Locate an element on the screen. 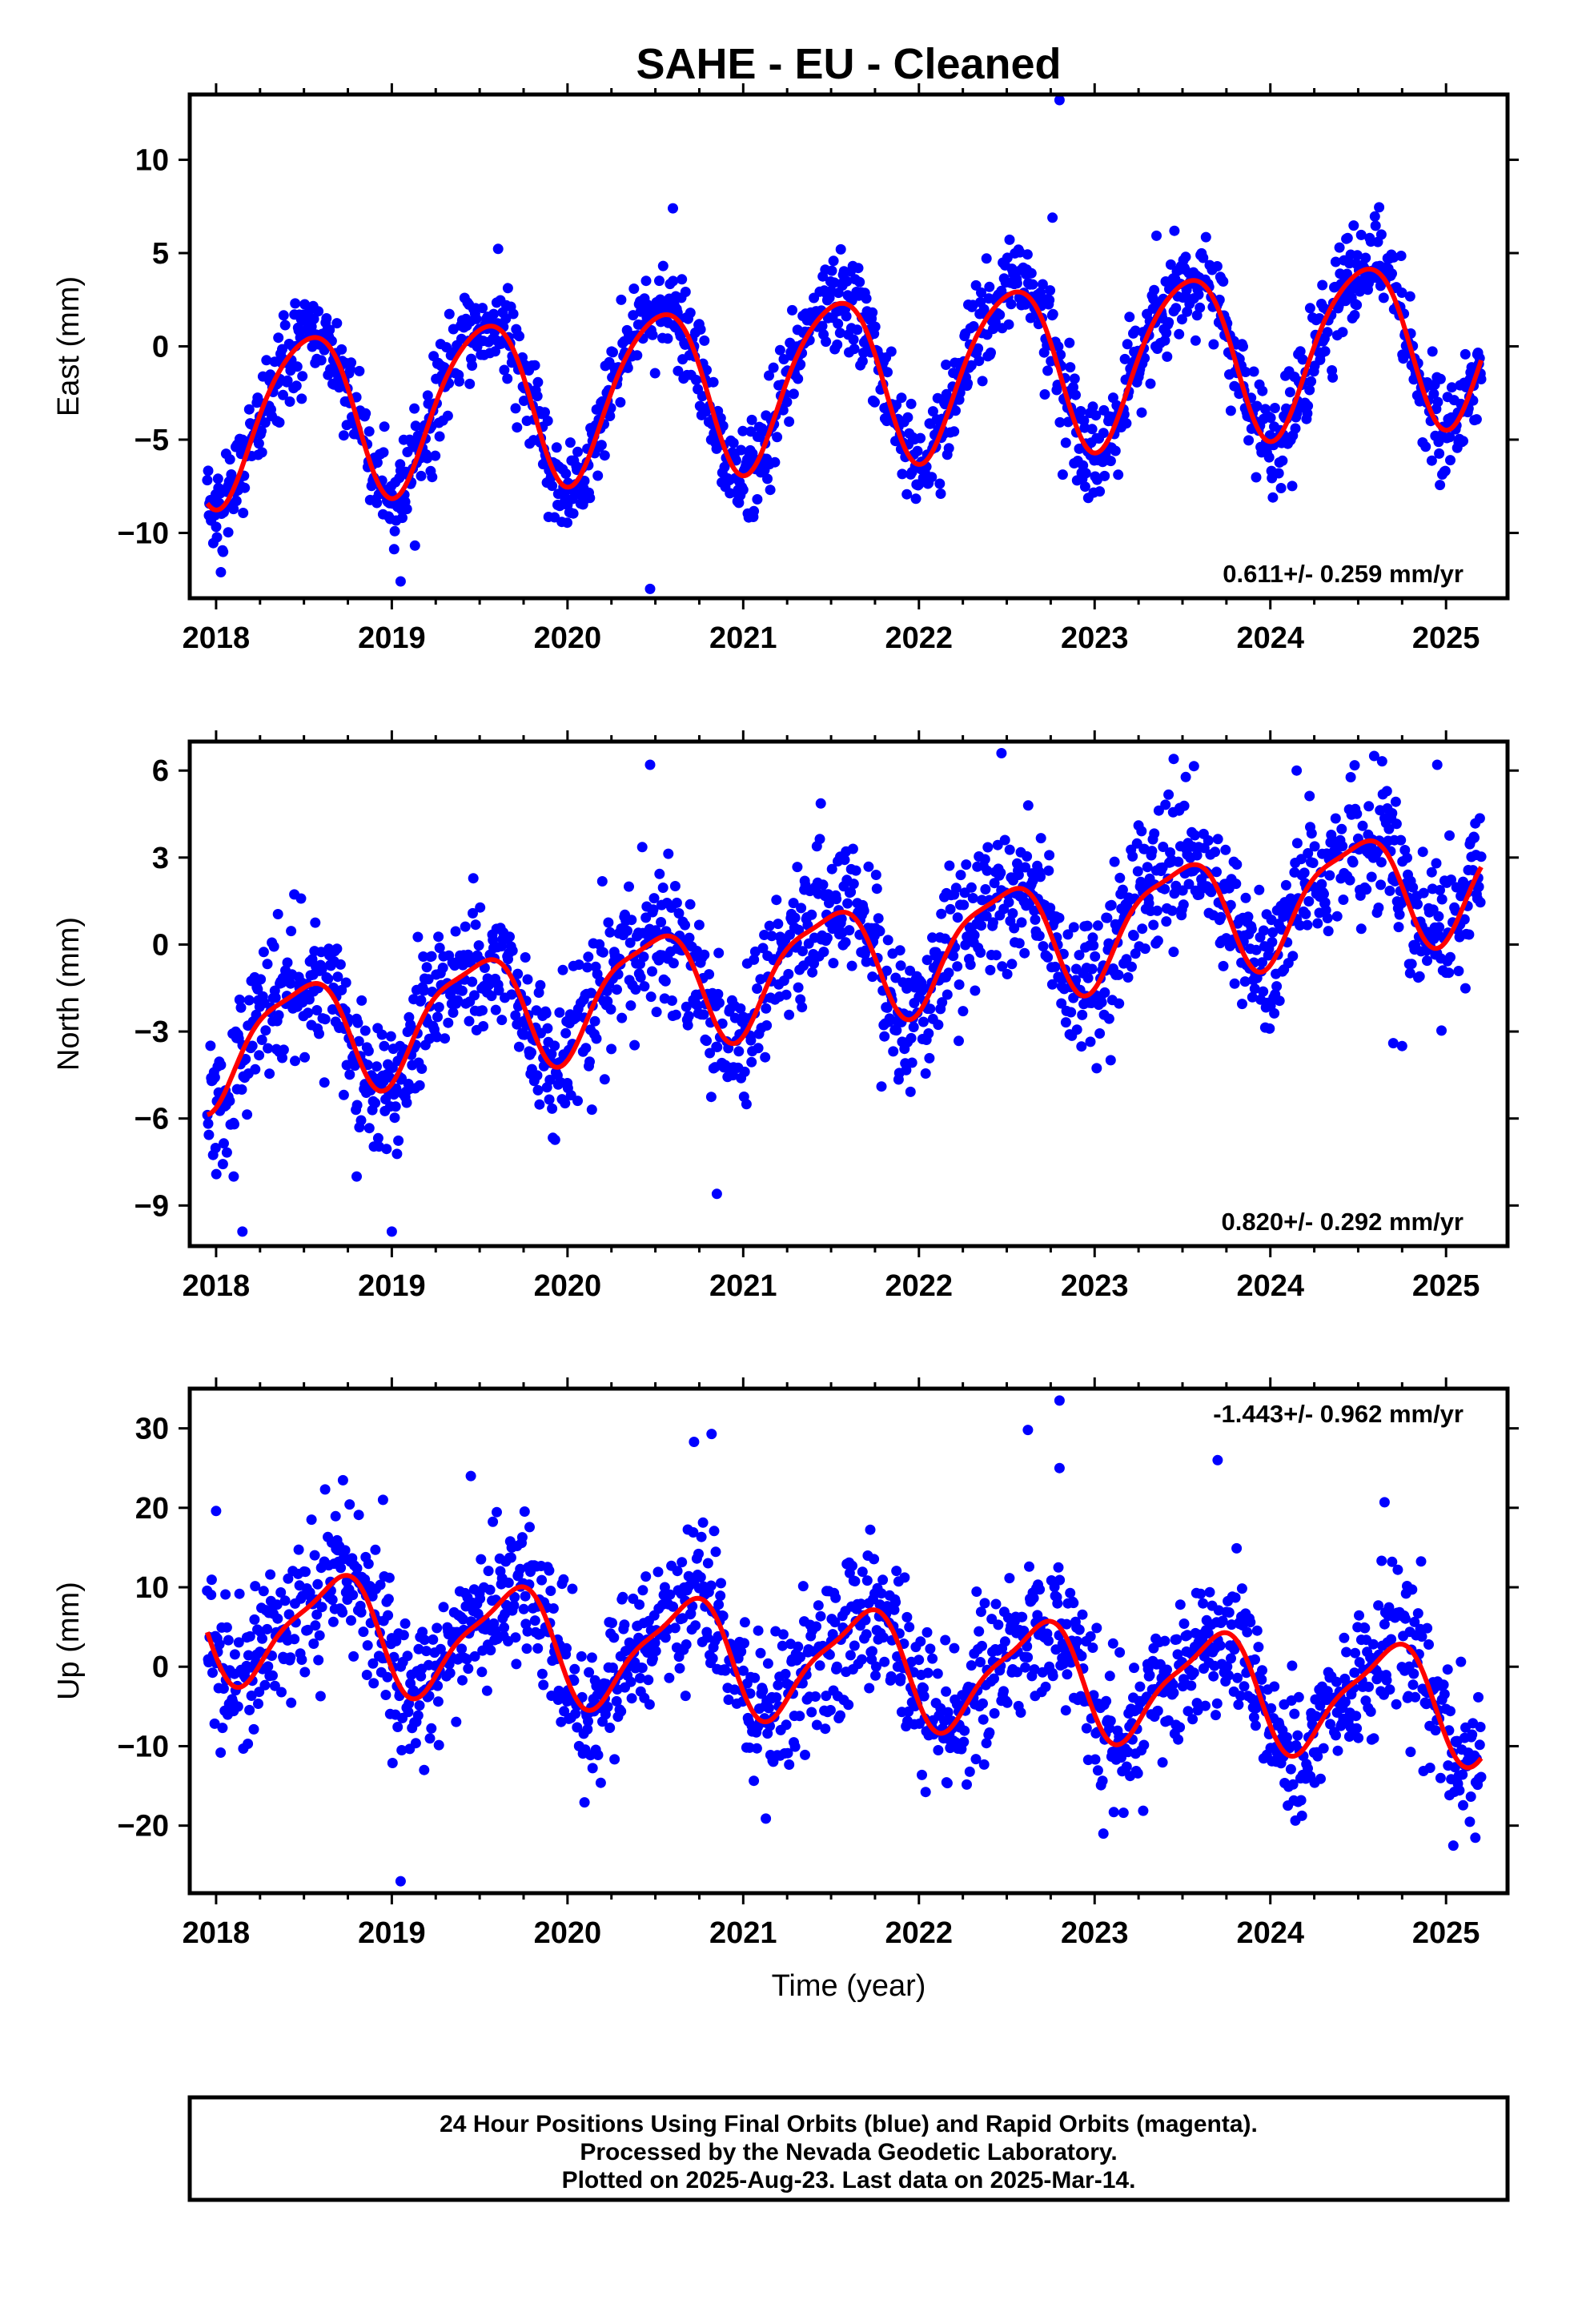  east-rate-label: 0.611+/- 0.259 mm/yr is located at coordinates (1343, 574).